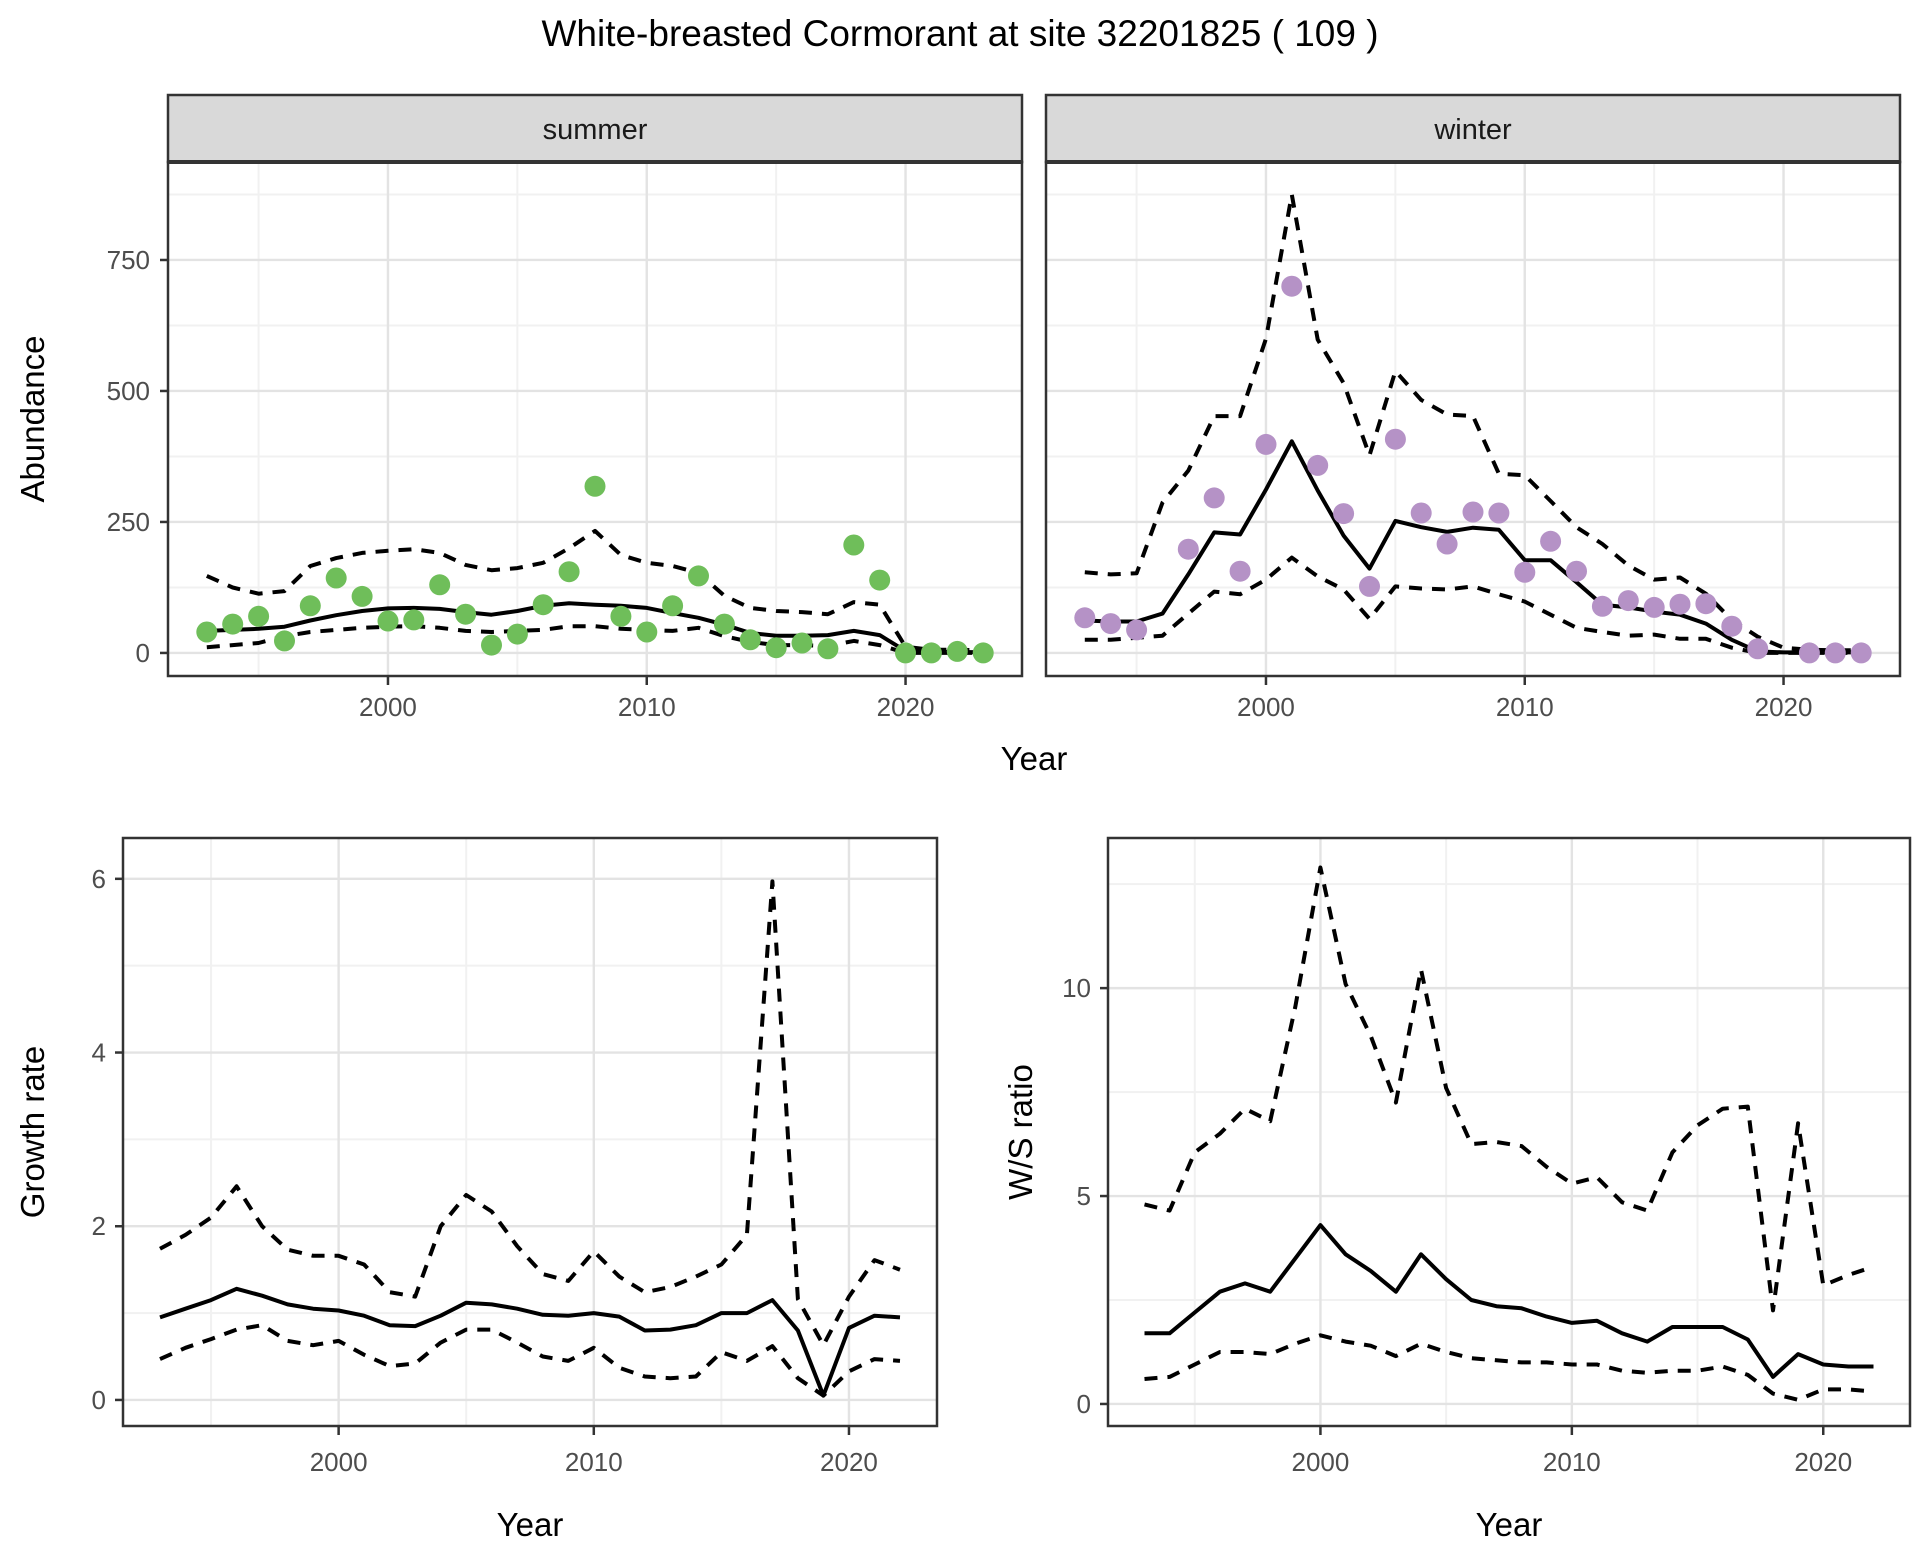 This screenshot has height=1560, width=1920. I want to click on y-tick-label: 750, so click(128, 260).